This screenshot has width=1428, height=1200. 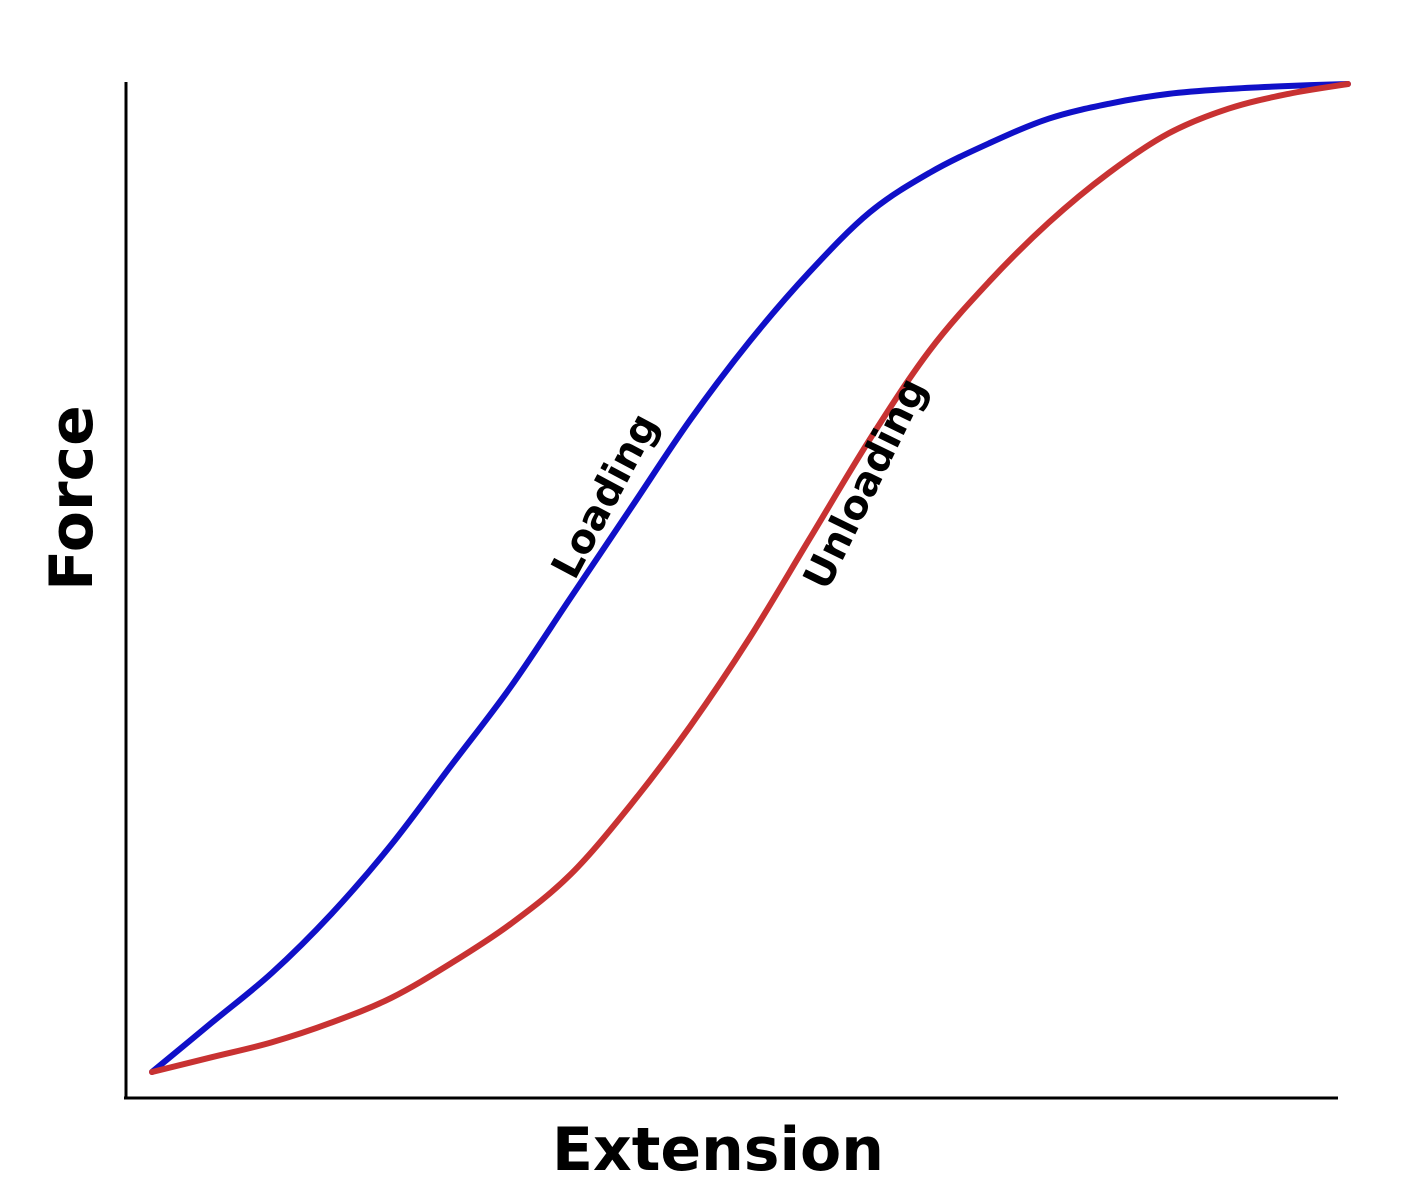 I want to click on series-label-unloading: Unloading, so click(x=866, y=484).